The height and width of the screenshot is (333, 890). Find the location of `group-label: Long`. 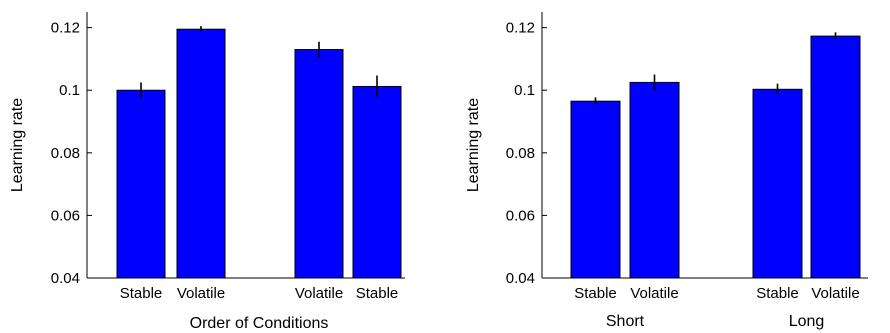

group-label: Long is located at coordinates (807, 321).